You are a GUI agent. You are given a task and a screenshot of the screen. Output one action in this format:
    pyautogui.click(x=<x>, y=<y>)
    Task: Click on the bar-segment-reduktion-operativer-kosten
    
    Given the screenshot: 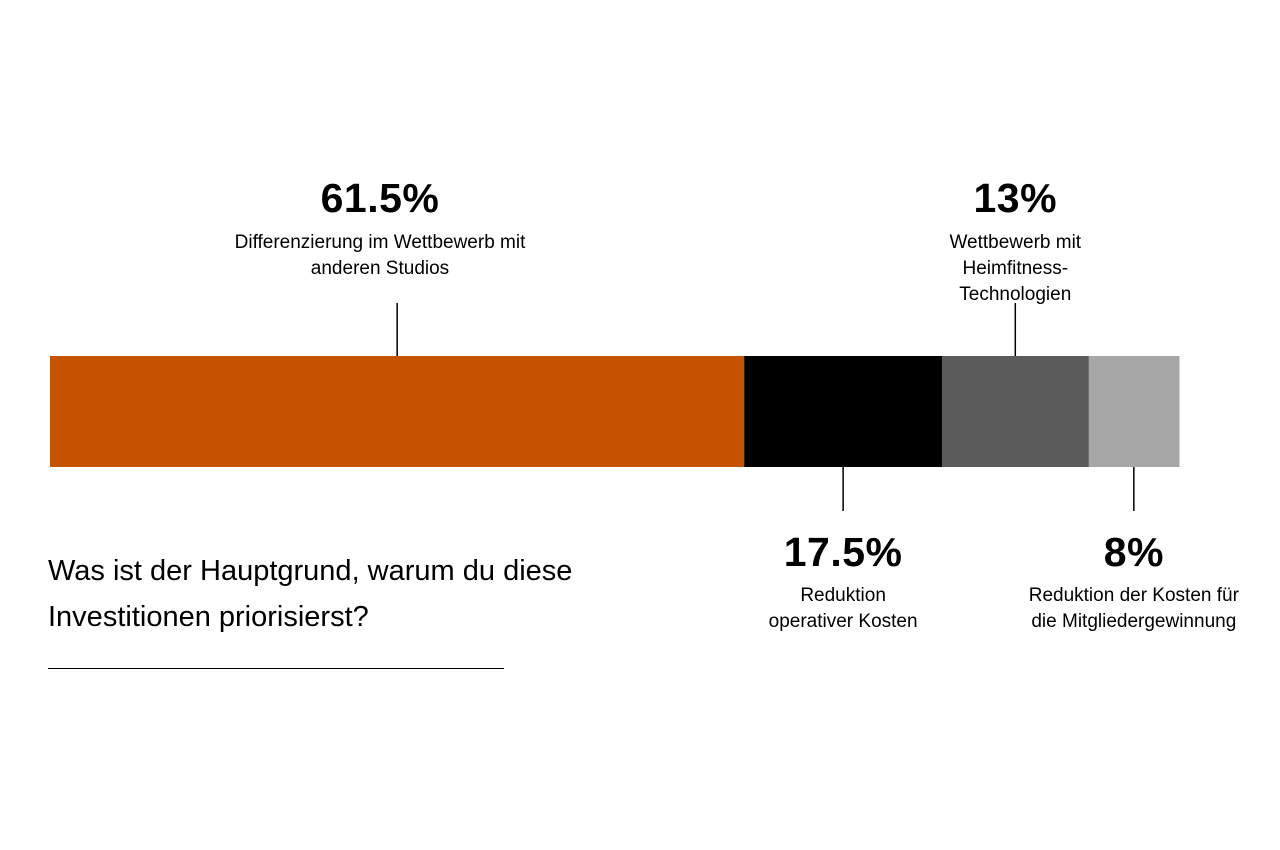 What is the action you would take?
    pyautogui.click(x=843, y=411)
    